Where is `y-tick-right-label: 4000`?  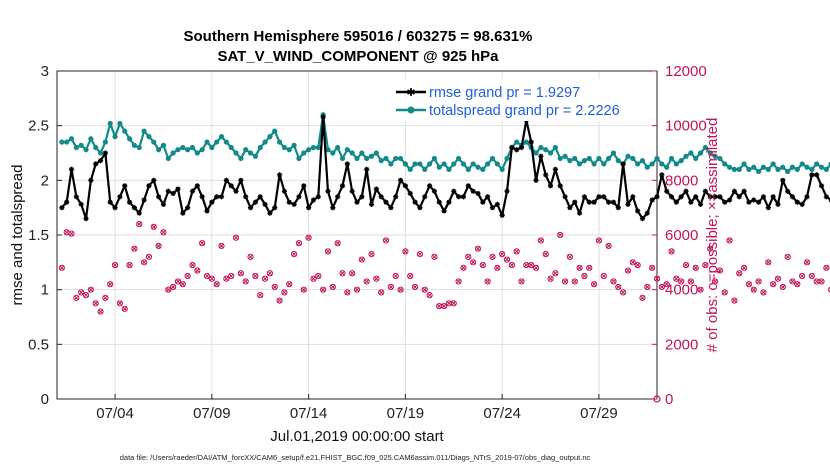
y-tick-right-label: 4000 is located at coordinates (681, 290).